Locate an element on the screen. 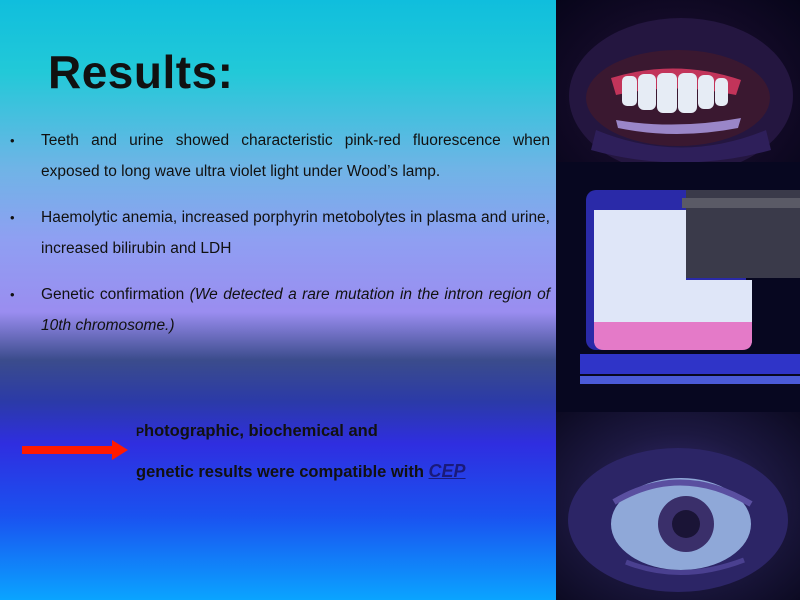  cep-highlight: CEP is located at coordinates (447, 471).